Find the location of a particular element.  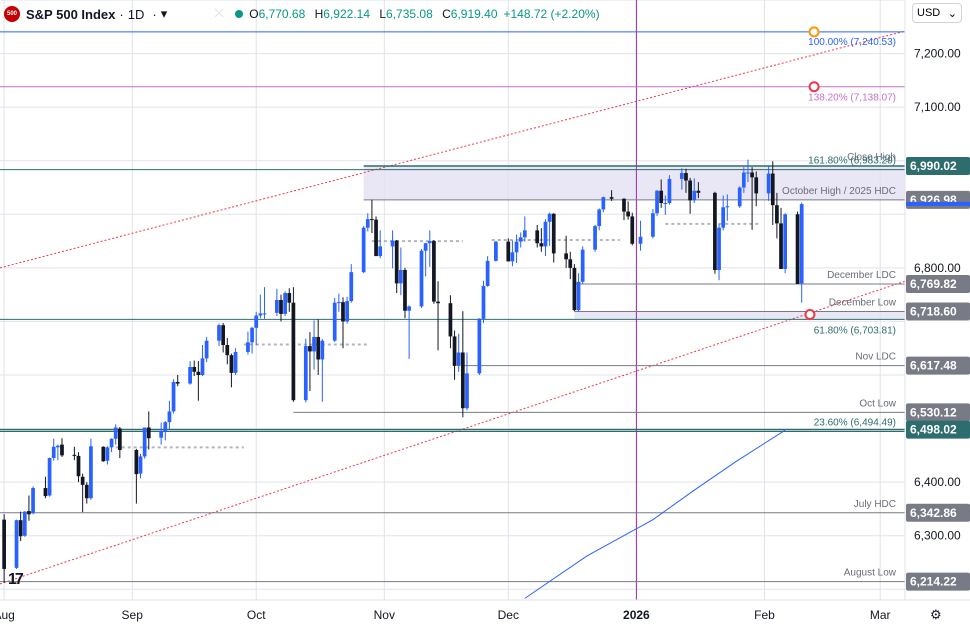

interval-label: 1D is located at coordinates (136, 14).